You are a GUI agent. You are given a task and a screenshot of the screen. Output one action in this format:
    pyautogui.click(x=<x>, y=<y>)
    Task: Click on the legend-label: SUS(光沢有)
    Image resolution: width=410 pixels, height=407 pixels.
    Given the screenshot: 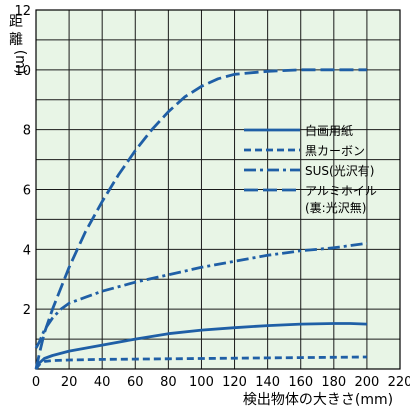 What is the action you would take?
    pyautogui.click(x=339, y=171)
    